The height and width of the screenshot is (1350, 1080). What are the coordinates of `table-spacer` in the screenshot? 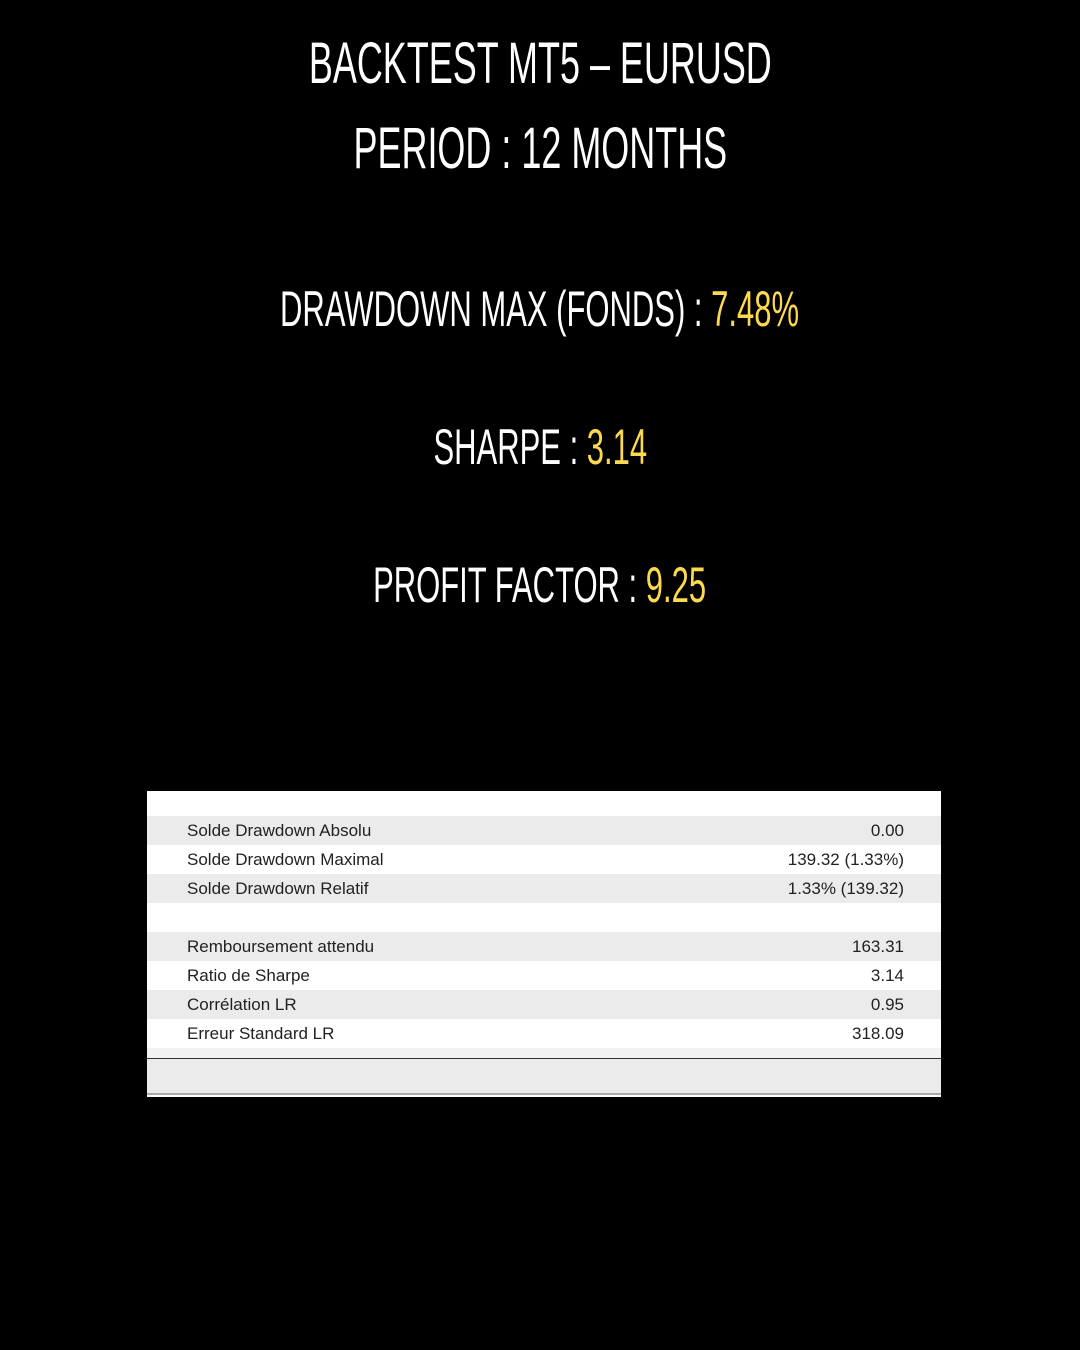 It's located at (544, 1053).